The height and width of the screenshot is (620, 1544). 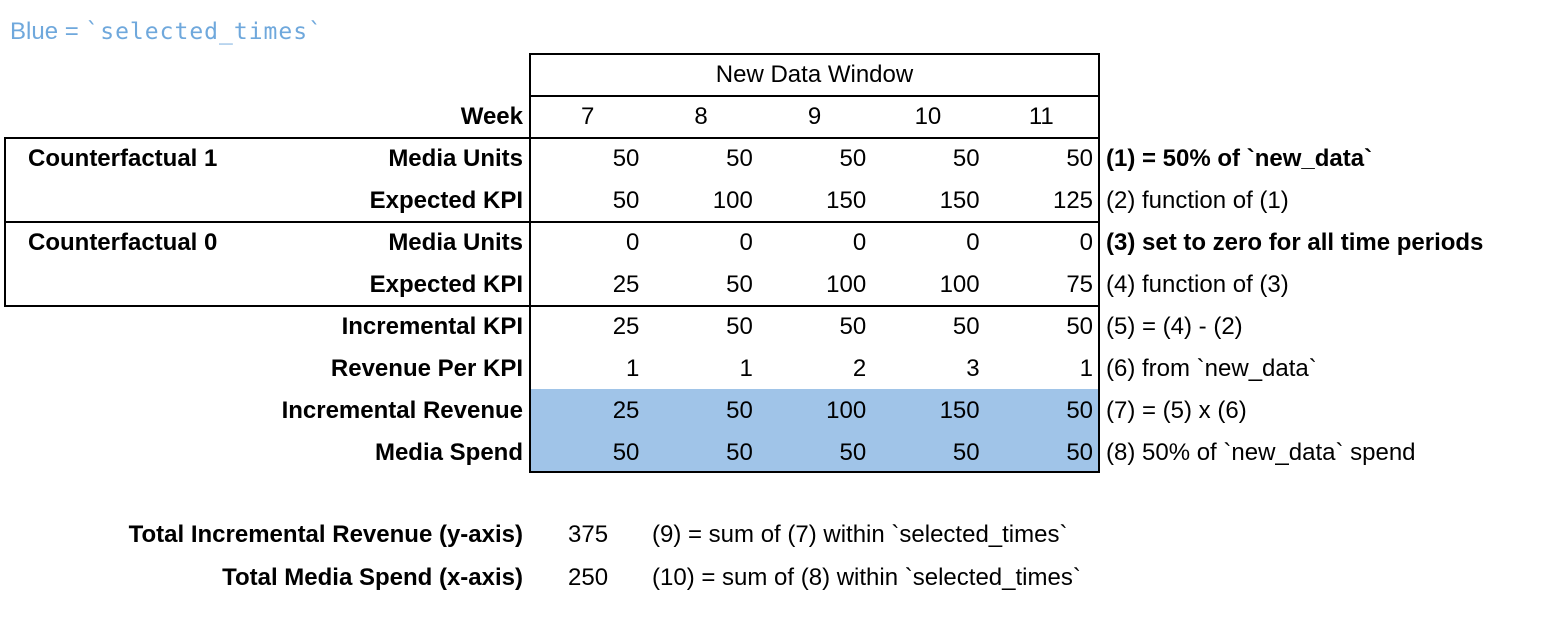 I want to click on week-cell: 11, so click(x=1041, y=116).